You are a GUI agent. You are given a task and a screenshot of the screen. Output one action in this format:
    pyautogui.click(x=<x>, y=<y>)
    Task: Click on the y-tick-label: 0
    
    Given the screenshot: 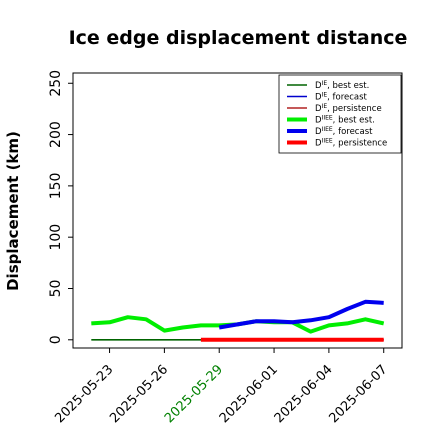 What is the action you would take?
    pyautogui.click(x=56, y=339)
    